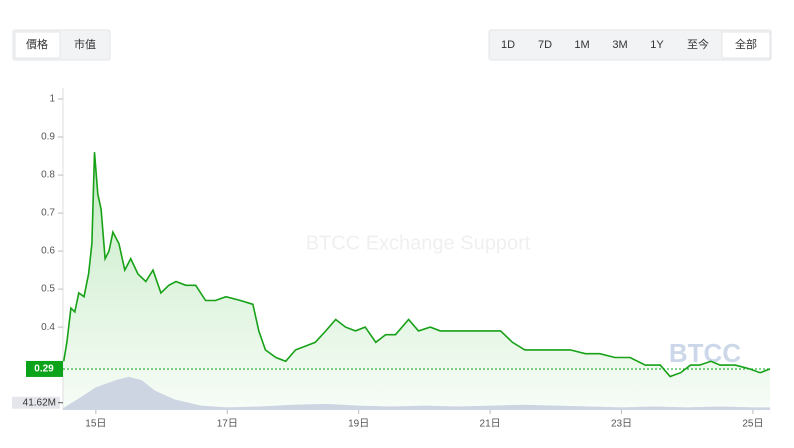 Image resolution: width=794 pixels, height=448 pixels. What do you see at coordinates (48, 289) in the screenshot?
I see `y-tick-label: 0.5` at bounding box center [48, 289].